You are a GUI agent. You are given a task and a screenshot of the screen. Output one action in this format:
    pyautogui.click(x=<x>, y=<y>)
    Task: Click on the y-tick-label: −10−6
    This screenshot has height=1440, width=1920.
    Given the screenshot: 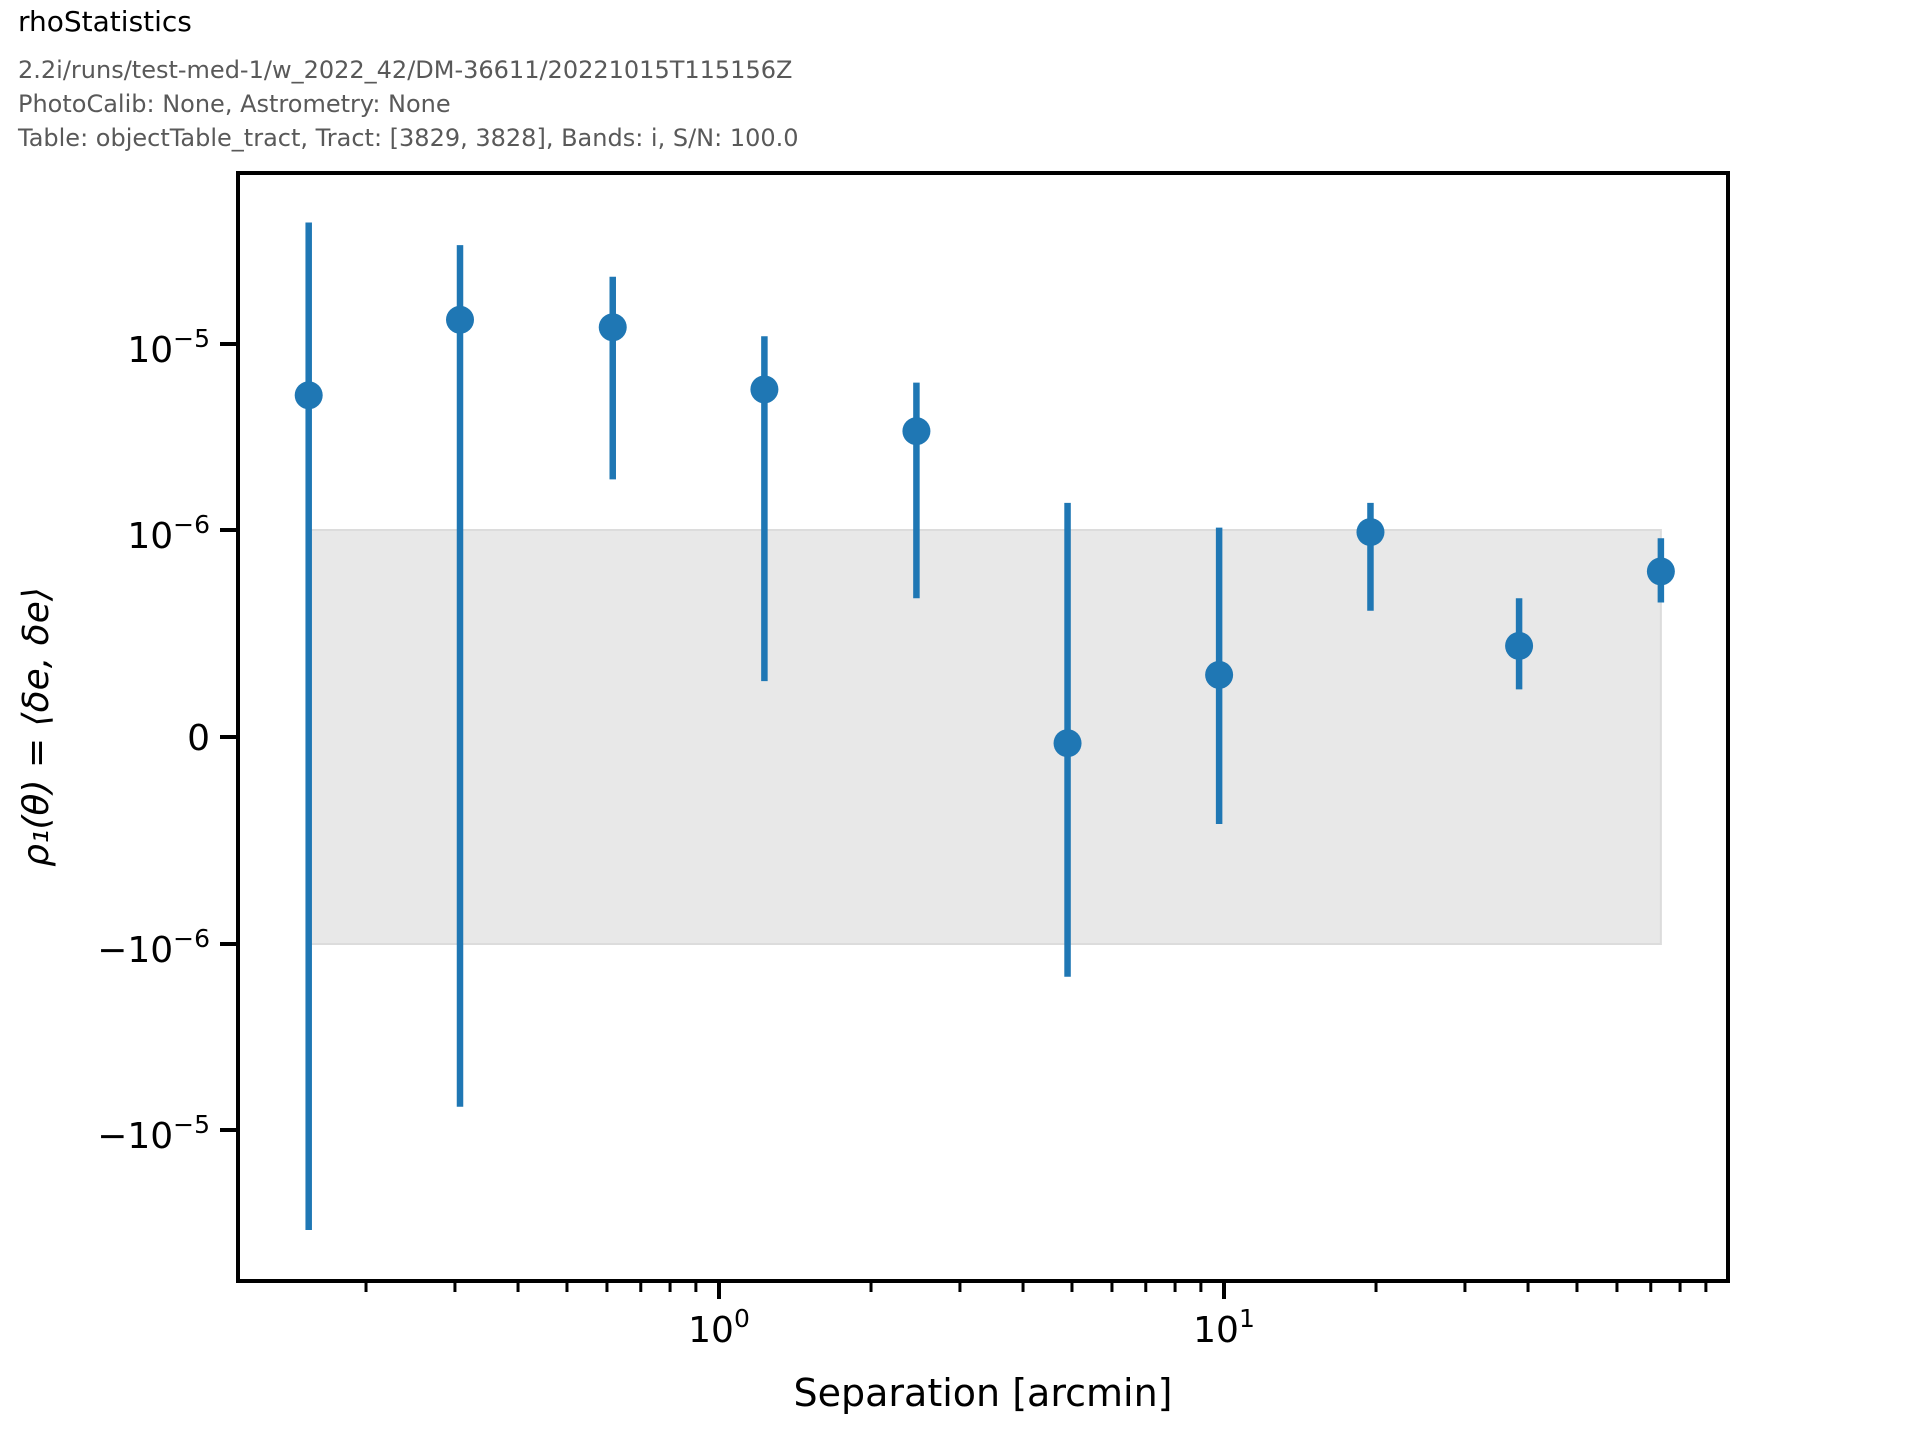 What is the action you would take?
    pyautogui.click(x=153, y=947)
    